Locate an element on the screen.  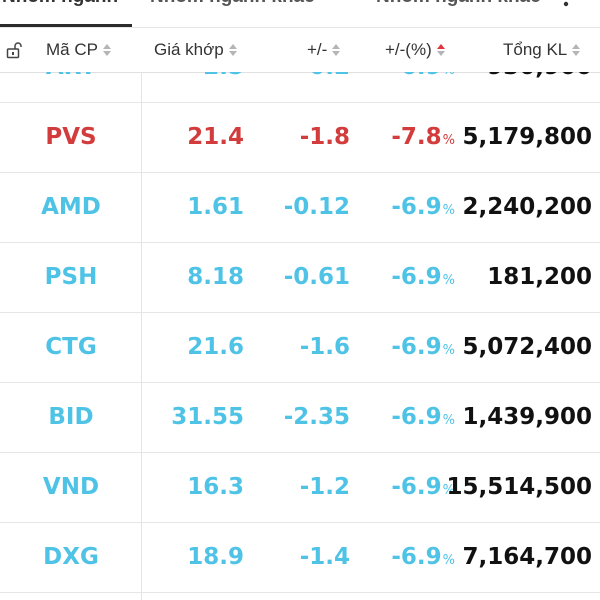
header-symbol: Mã CP is located at coordinates (79, 50).